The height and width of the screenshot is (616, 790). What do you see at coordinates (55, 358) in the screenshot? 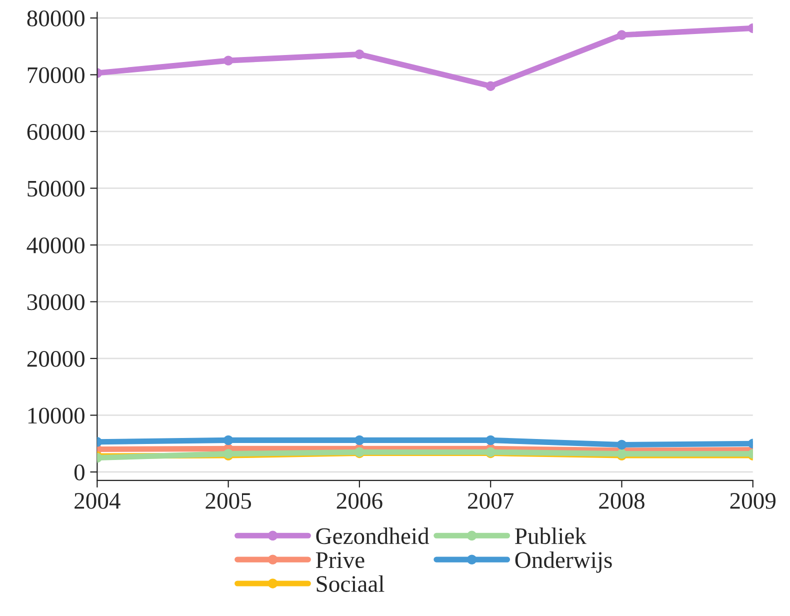
I see `y-tick-label: 20000` at bounding box center [55, 358].